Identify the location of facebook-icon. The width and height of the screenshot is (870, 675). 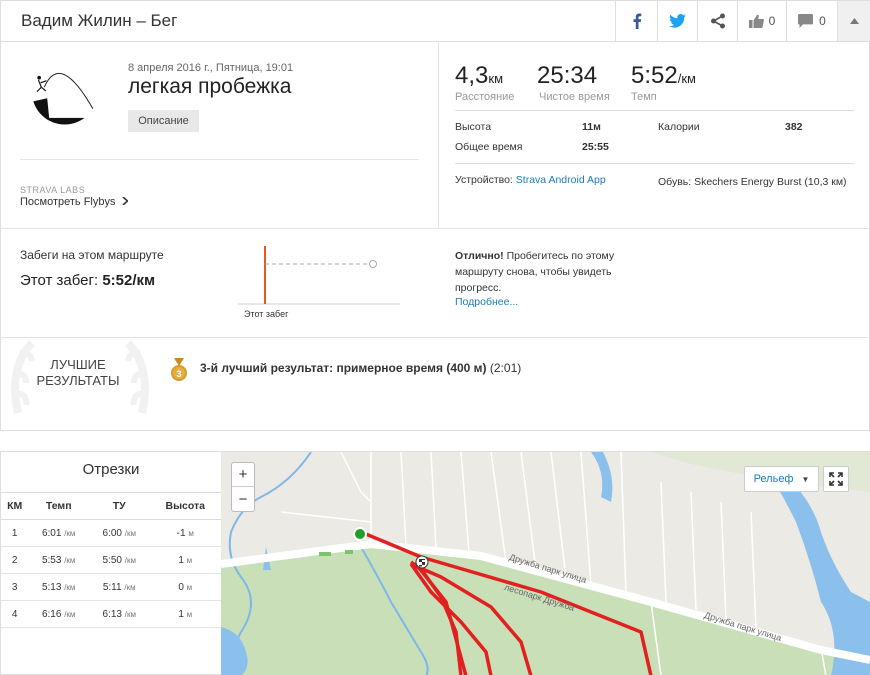
(637, 21).